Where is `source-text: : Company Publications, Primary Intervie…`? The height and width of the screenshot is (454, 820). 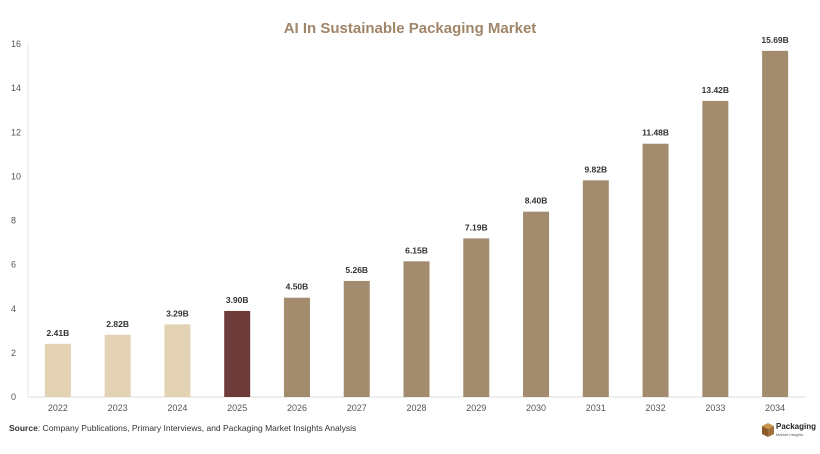 source-text: : Company Publications, Primary Intervie… is located at coordinates (197, 428).